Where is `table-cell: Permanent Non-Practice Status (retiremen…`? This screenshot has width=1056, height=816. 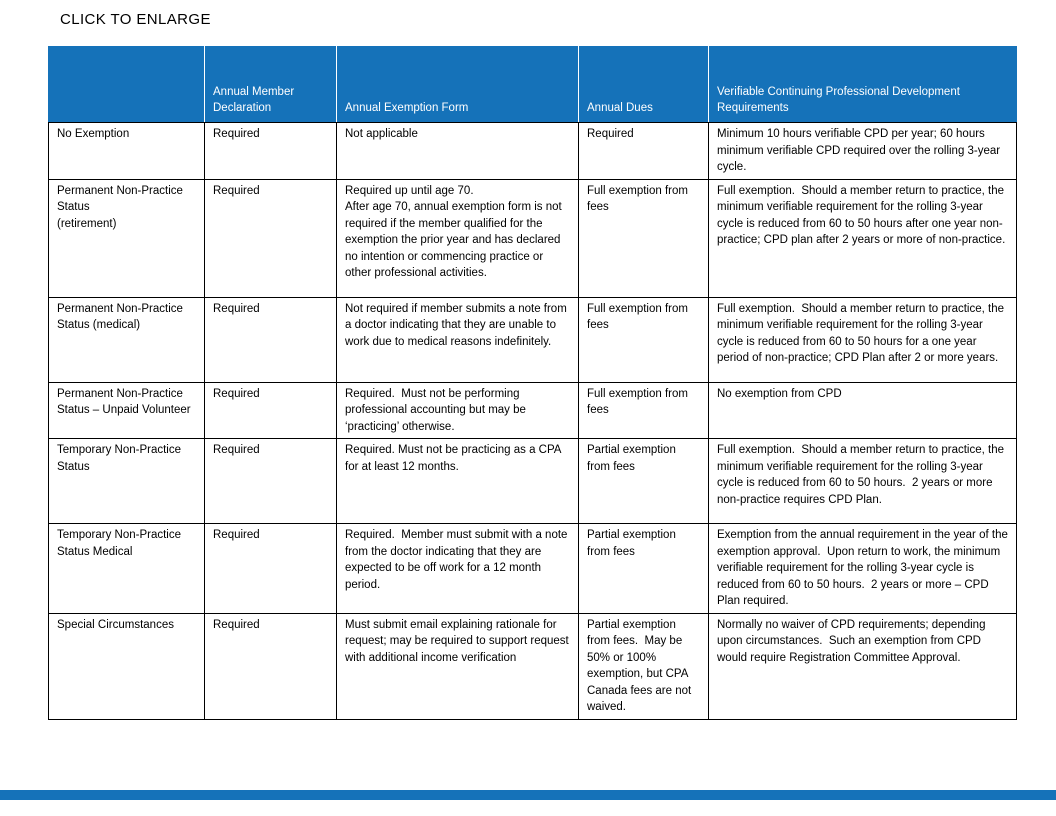 table-cell: Permanent Non-Practice Status (retiremen… is located at coordinates (126, 238).